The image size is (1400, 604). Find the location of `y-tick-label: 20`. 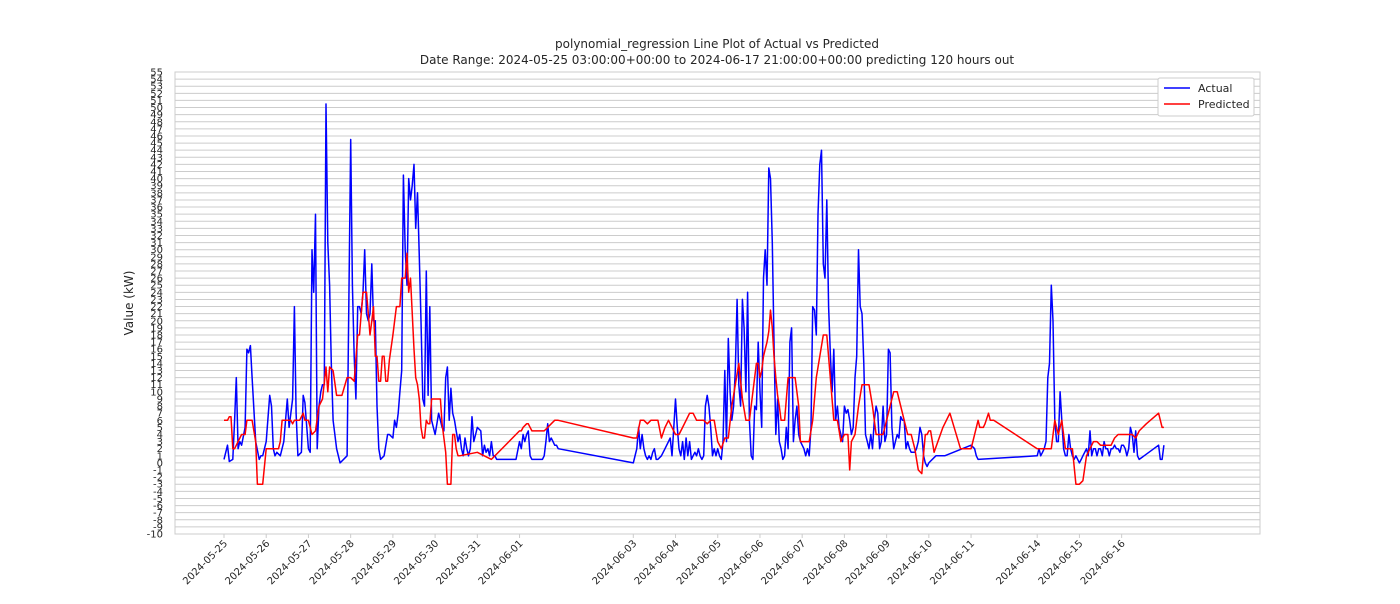

y-tick-label: 20 is located at coordinates (156, 321).